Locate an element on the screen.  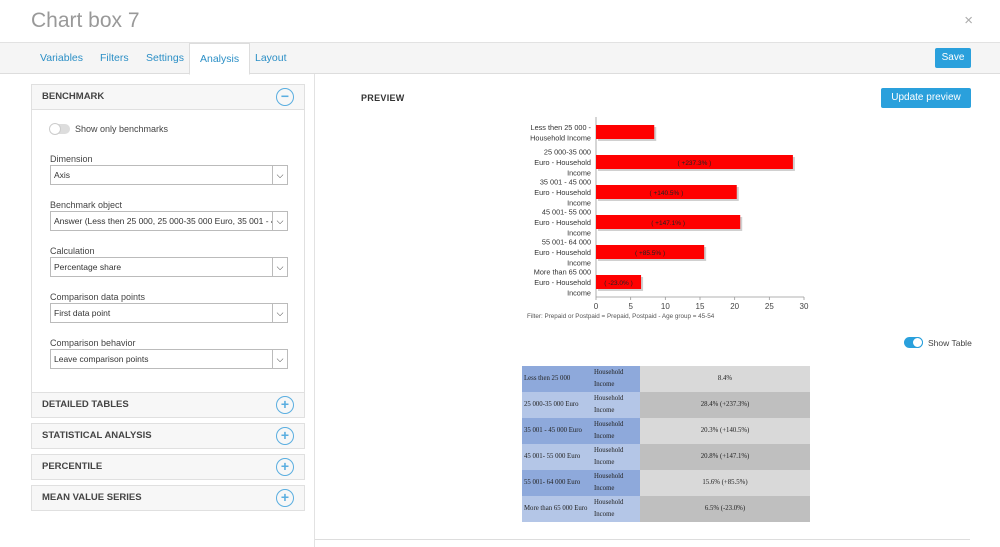
minus-circle-icon: − is located at coordinates (285, 97).